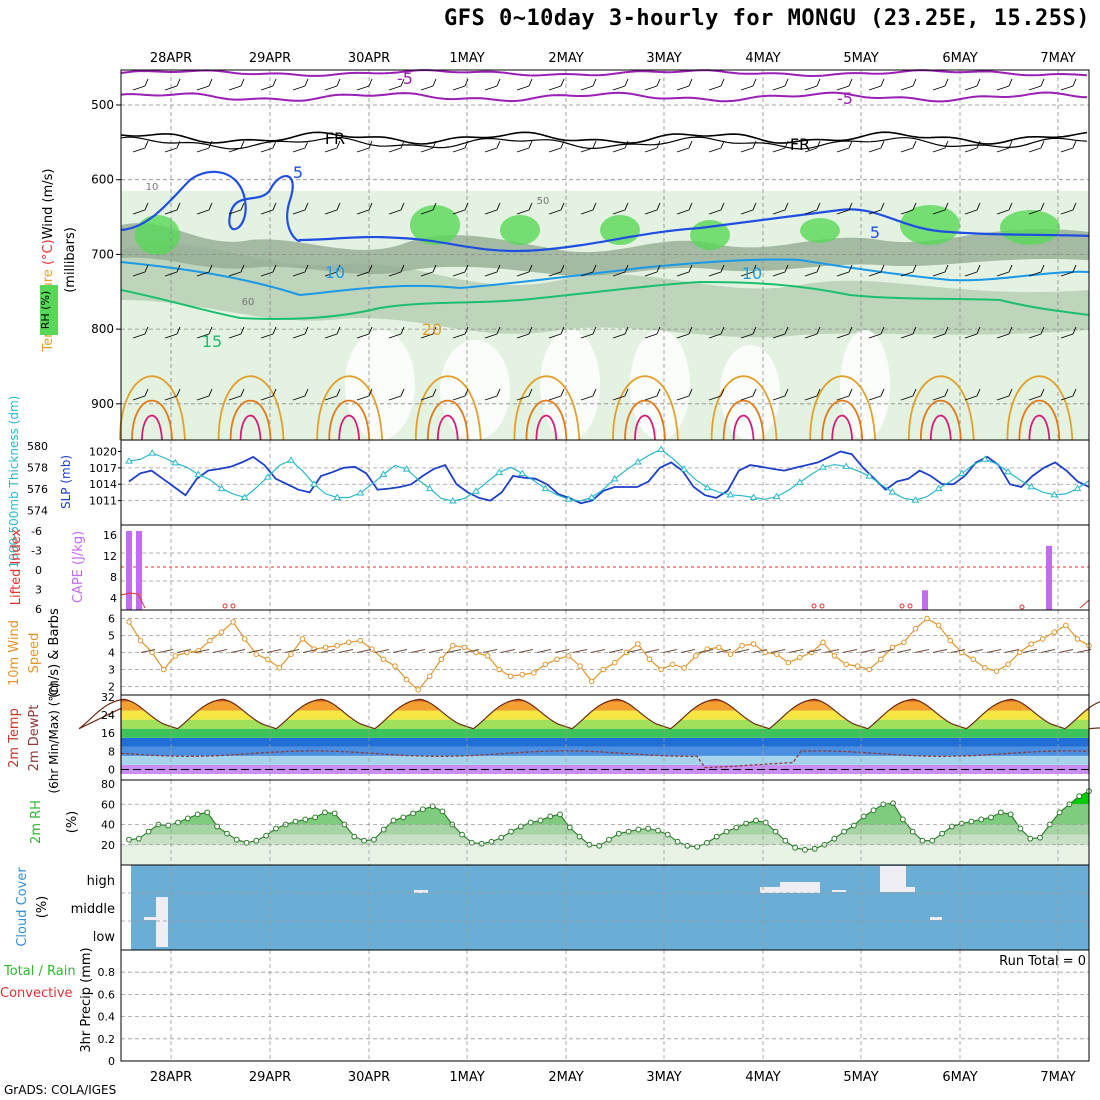 The width and height of the screenshot is (1100, 1100). I want to click on cape-bar, so click(139, 570).